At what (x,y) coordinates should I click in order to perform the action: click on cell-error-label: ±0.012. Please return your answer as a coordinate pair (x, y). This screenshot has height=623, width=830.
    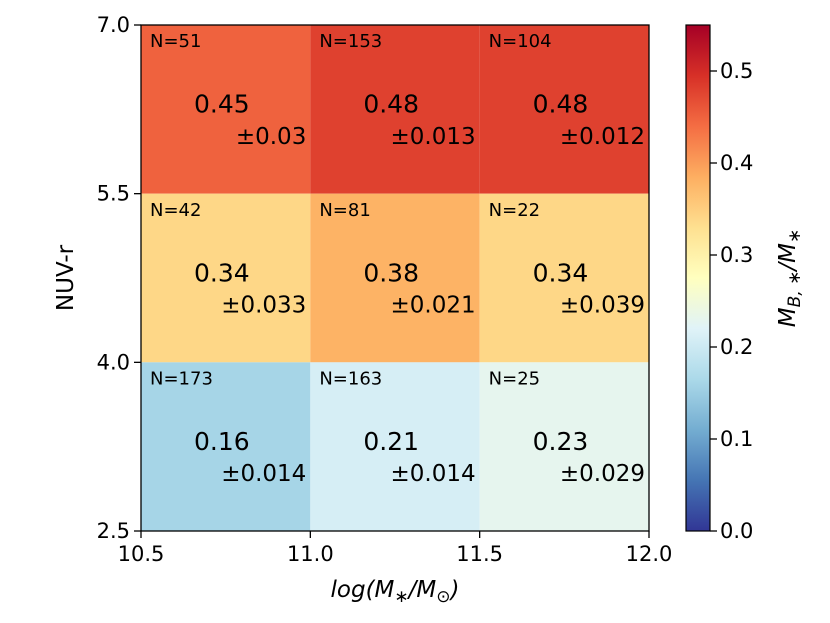
    Looking at the image, I should click on (602, 137).